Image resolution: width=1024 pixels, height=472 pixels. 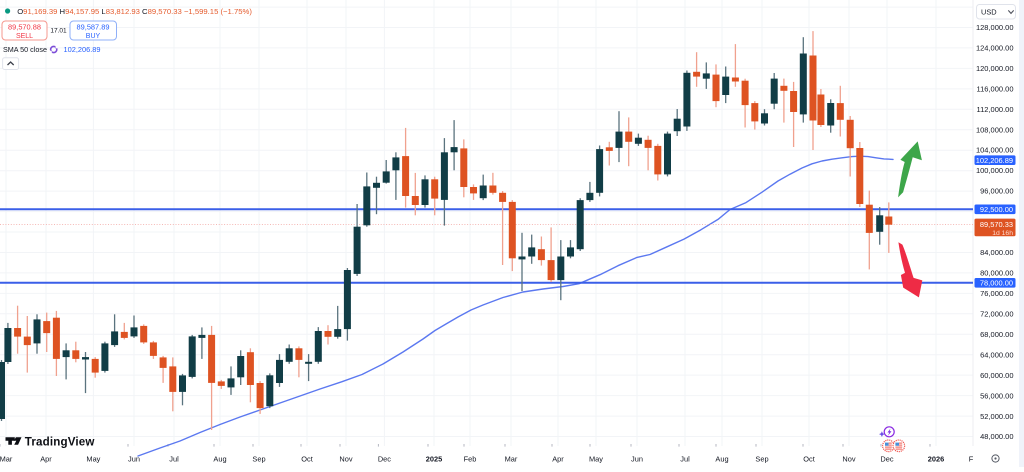 I want to click on svg-text: 89,587.89, so click(x=93, y=27).